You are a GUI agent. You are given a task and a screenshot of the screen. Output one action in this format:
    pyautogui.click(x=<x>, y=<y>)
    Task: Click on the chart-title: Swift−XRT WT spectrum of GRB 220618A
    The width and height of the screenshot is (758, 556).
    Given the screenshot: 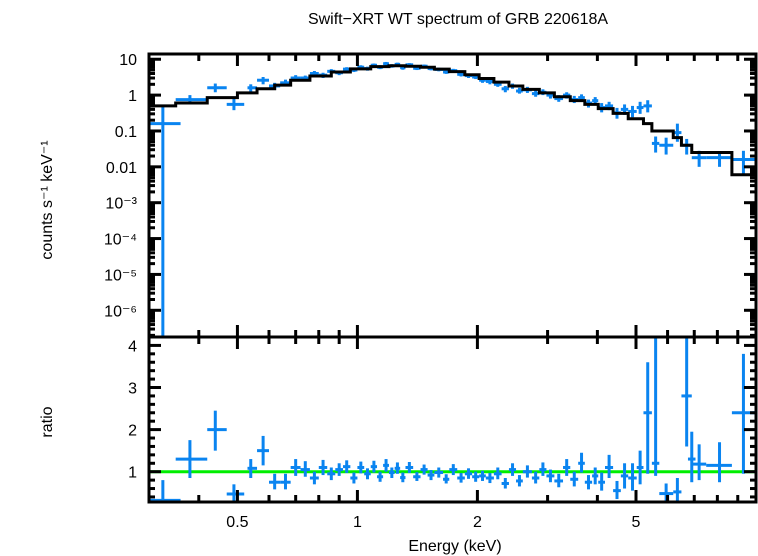 What is the action you would take?
    pyautogui.click(x=458, y=19)
    